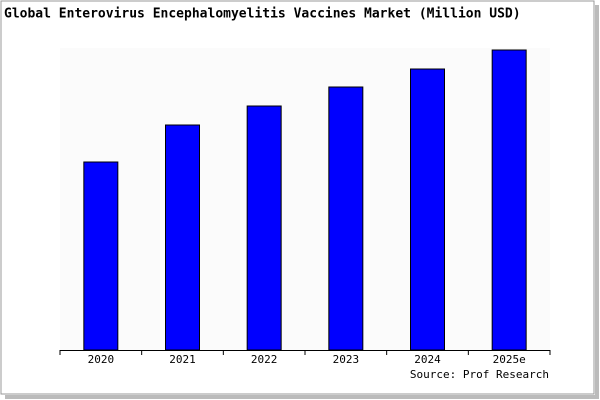  Describe the element at coordinates (264, 359) in the screenshot. I see `x-tick-label: 2022` at that location.